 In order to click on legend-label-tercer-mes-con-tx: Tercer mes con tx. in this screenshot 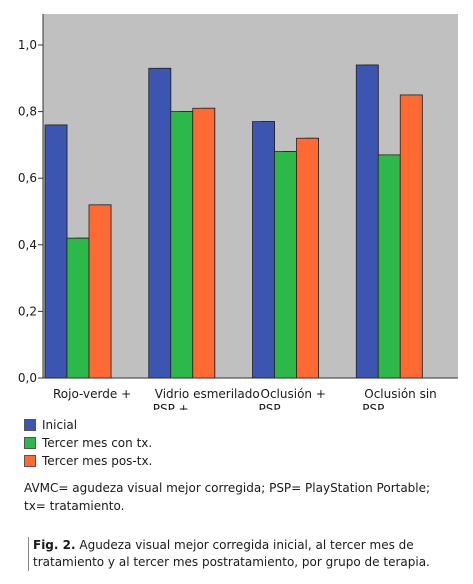, I will do `click(97, 443)`.